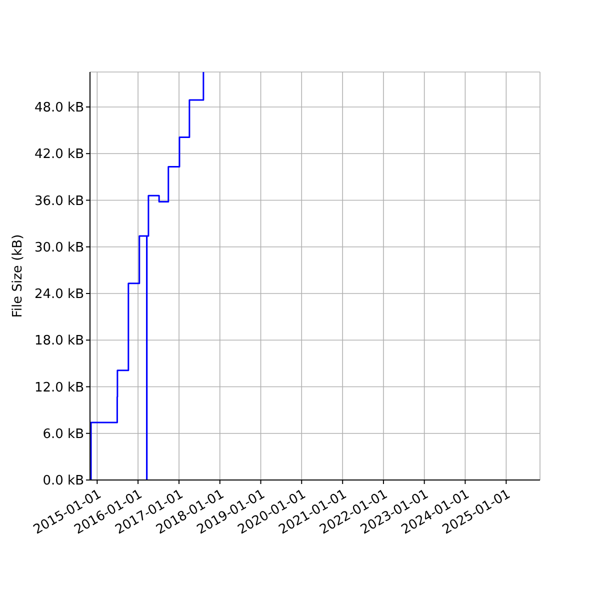 This screenshot has width=600, height=600. What do you see at coordinates (59, 248) in the screenshot?
I see `y-tick-label: 30.0 kB` at bounding box center [59, 248].